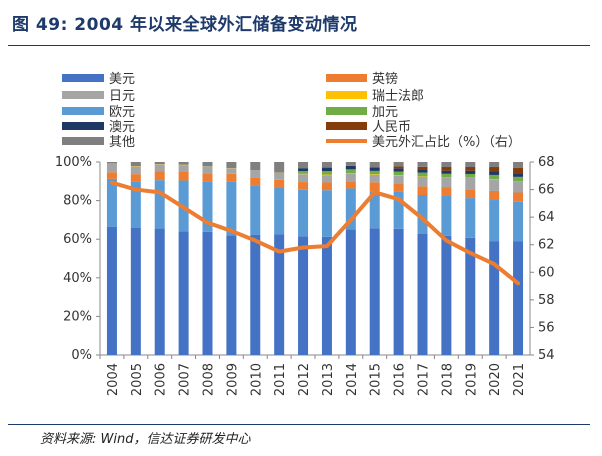  I want to click on x-tick-label: 2004, so click(113, 379).